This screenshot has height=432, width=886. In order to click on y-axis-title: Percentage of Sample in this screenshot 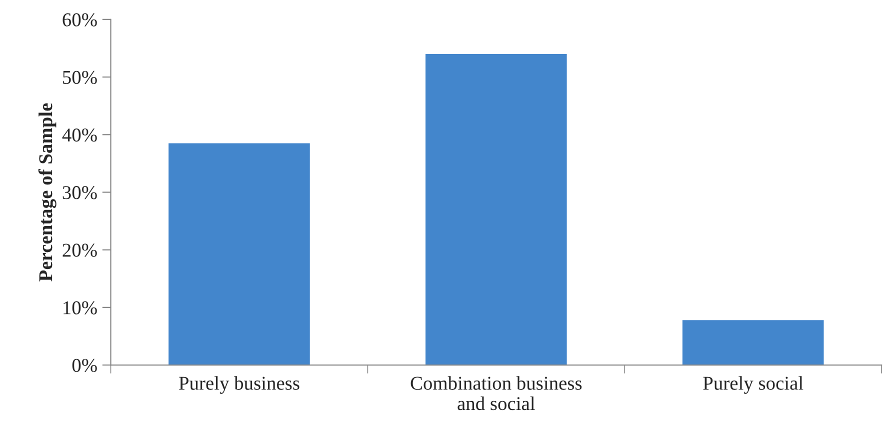, I will do `click(47, 192)`.